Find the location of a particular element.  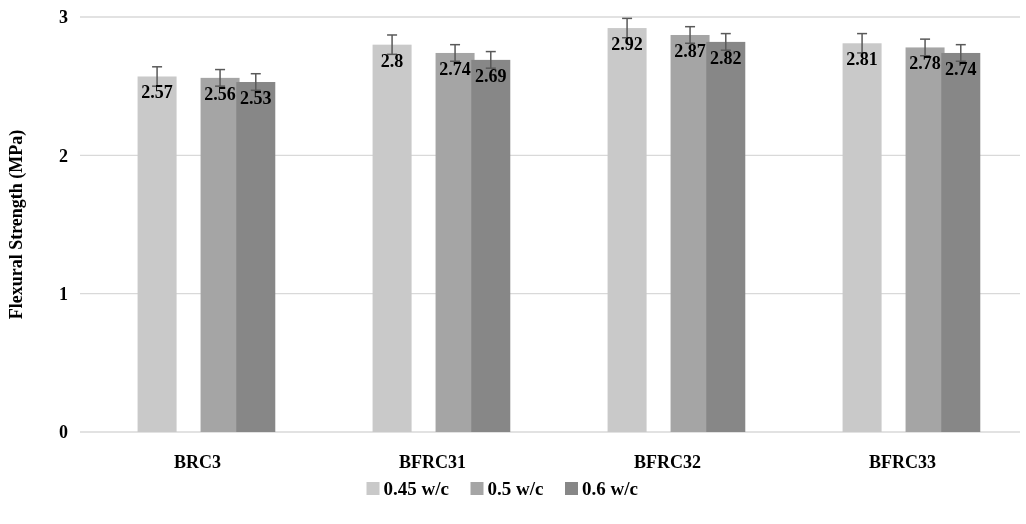

x-tick-label: BRC3 is located at coordinates (197, 462).